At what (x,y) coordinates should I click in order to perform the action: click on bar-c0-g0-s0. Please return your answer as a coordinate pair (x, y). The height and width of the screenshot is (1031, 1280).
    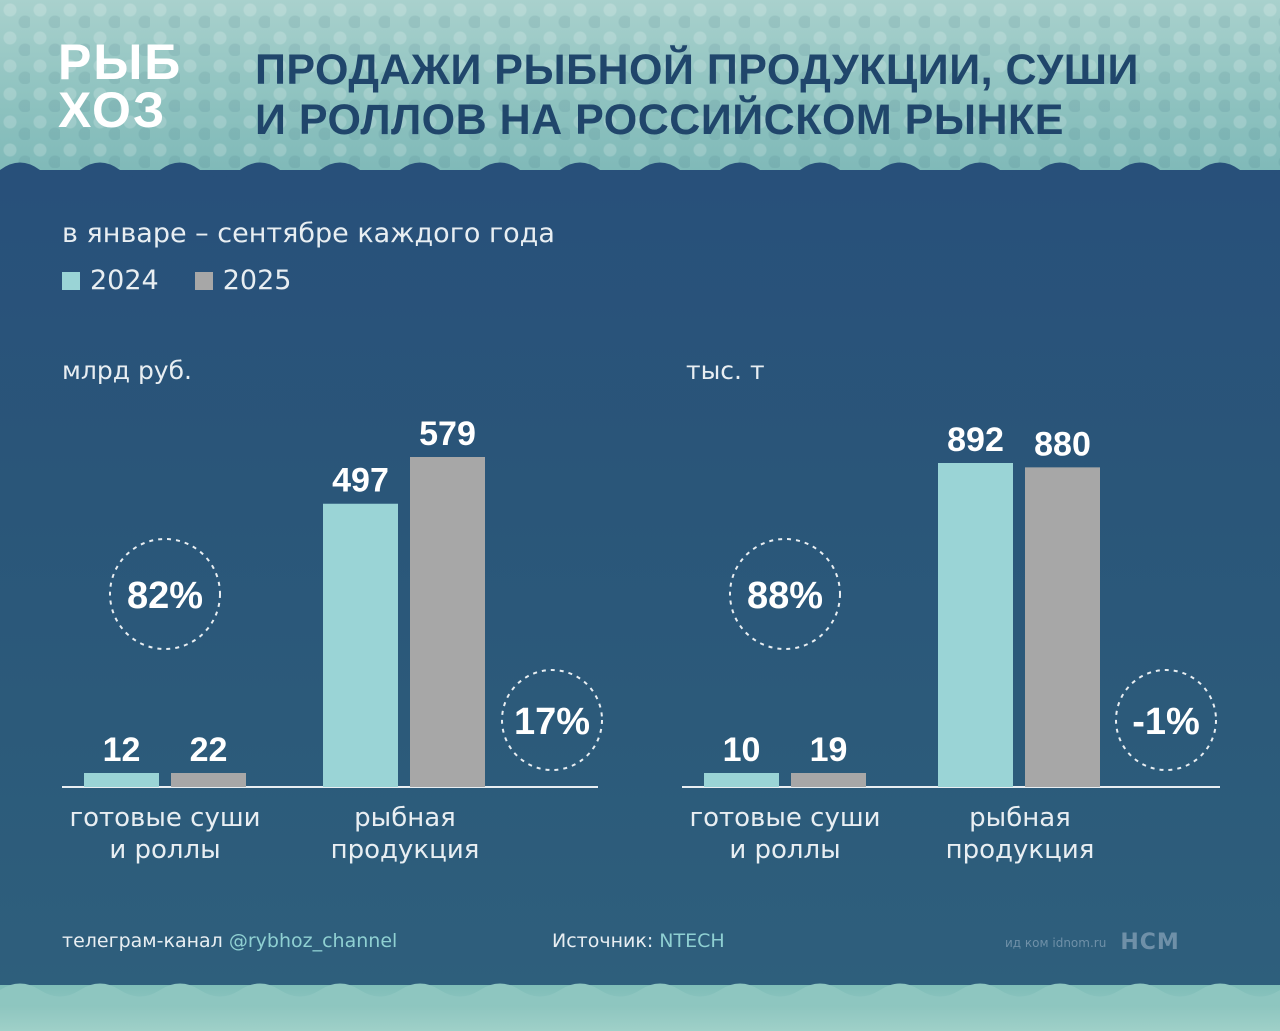
    Looking at the image, I should click on (121, 780).